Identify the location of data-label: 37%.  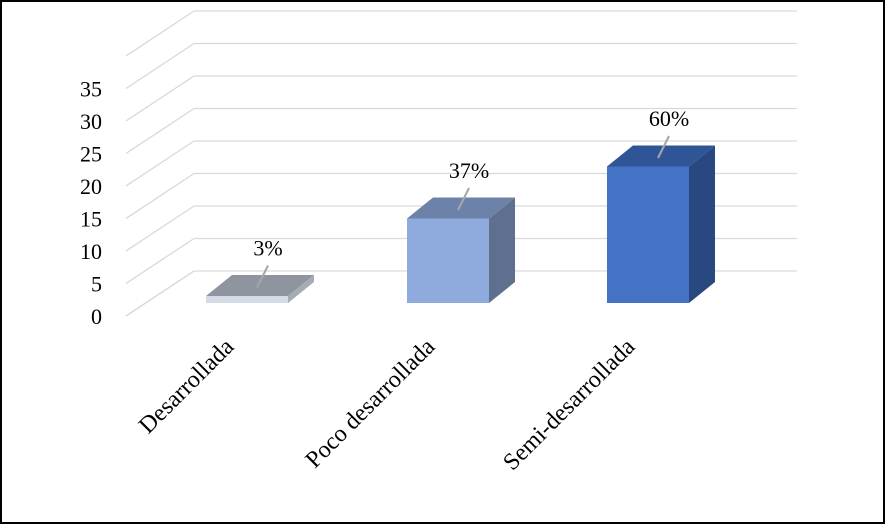
(469, 170).